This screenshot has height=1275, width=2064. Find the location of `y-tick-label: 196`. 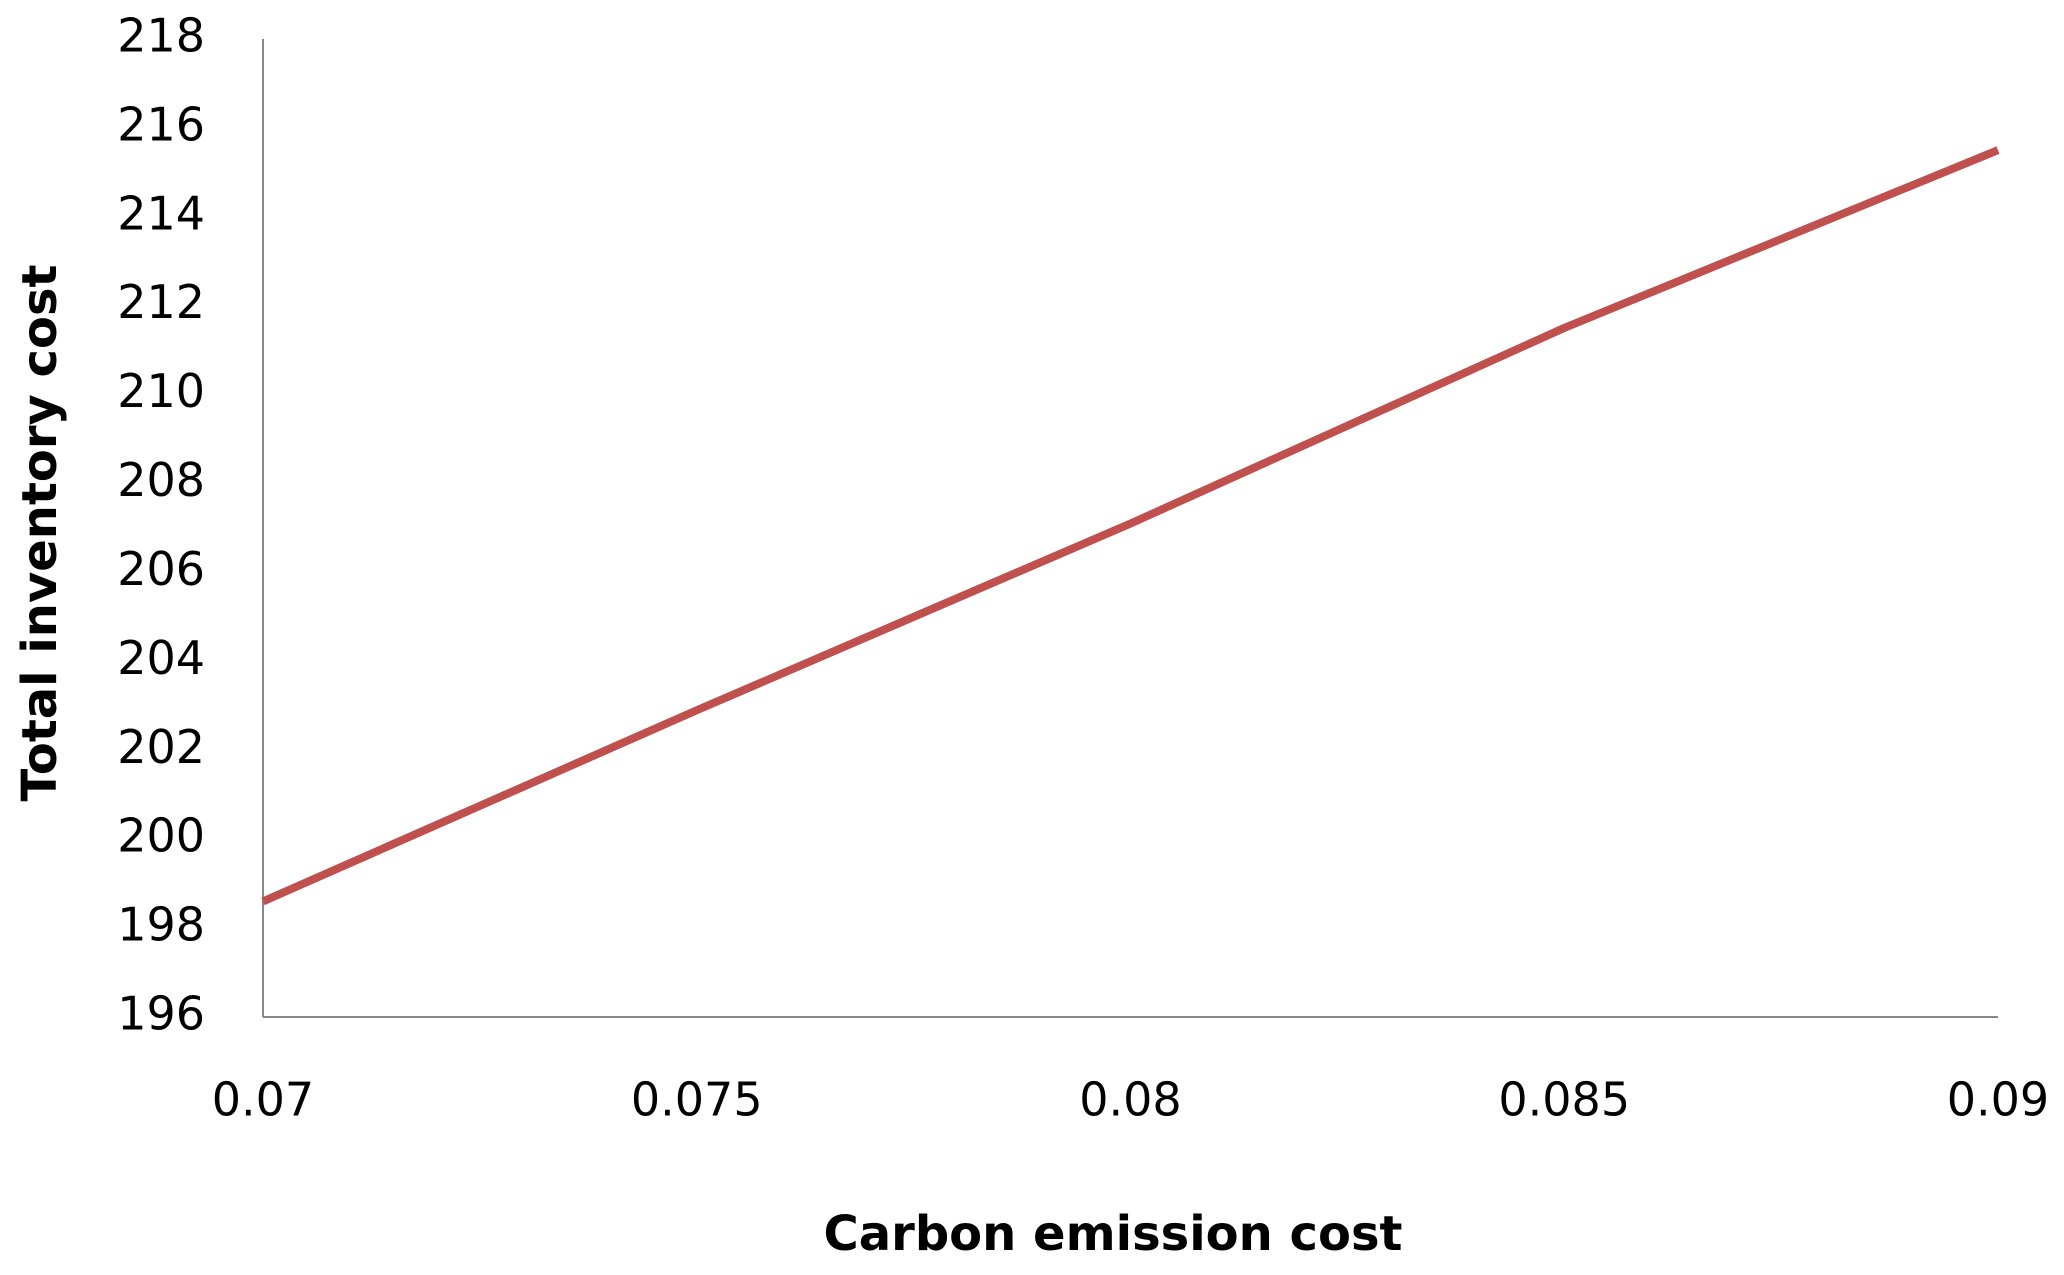

y-tick-label: 196 is located at coordinates (161, 1014).